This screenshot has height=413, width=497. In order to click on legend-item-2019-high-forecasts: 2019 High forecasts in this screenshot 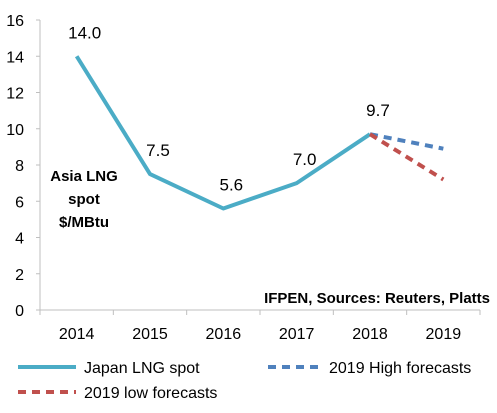, I will do `click(369, 368)`.